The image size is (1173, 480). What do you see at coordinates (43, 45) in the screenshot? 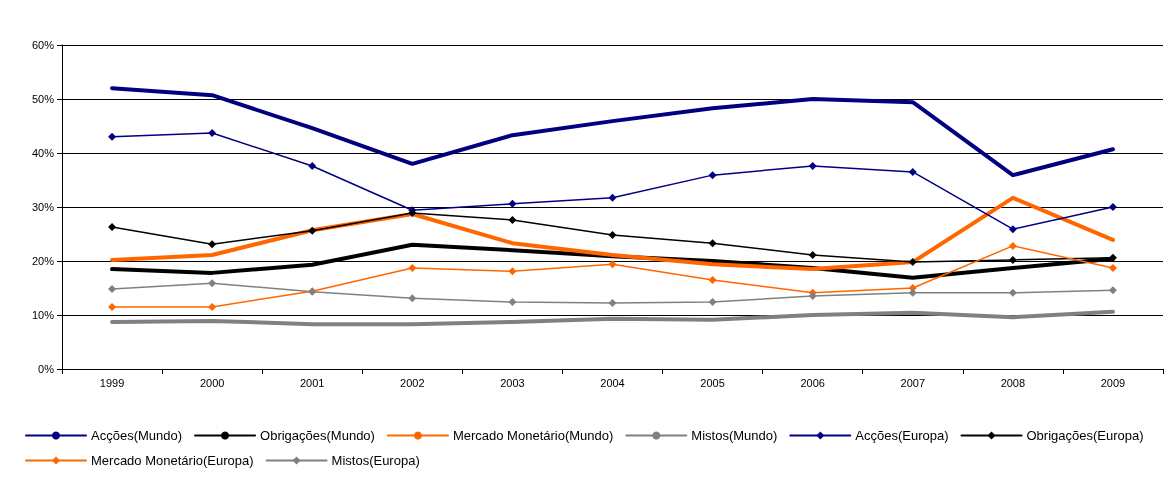
I see `y-tick-label: 60%` at bounding box center [43, 45].